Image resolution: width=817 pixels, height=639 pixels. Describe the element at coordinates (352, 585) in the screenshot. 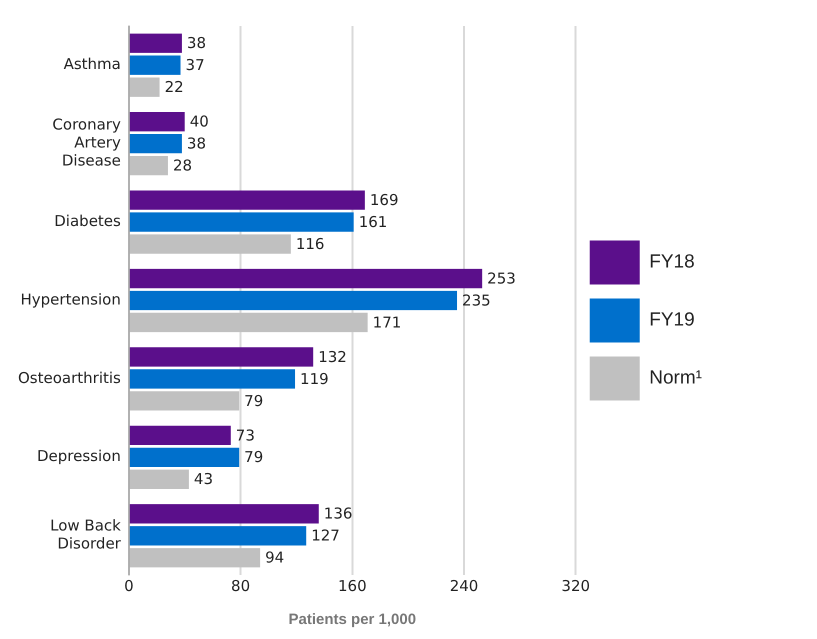

I see `x-tick-label: 160` at that location.